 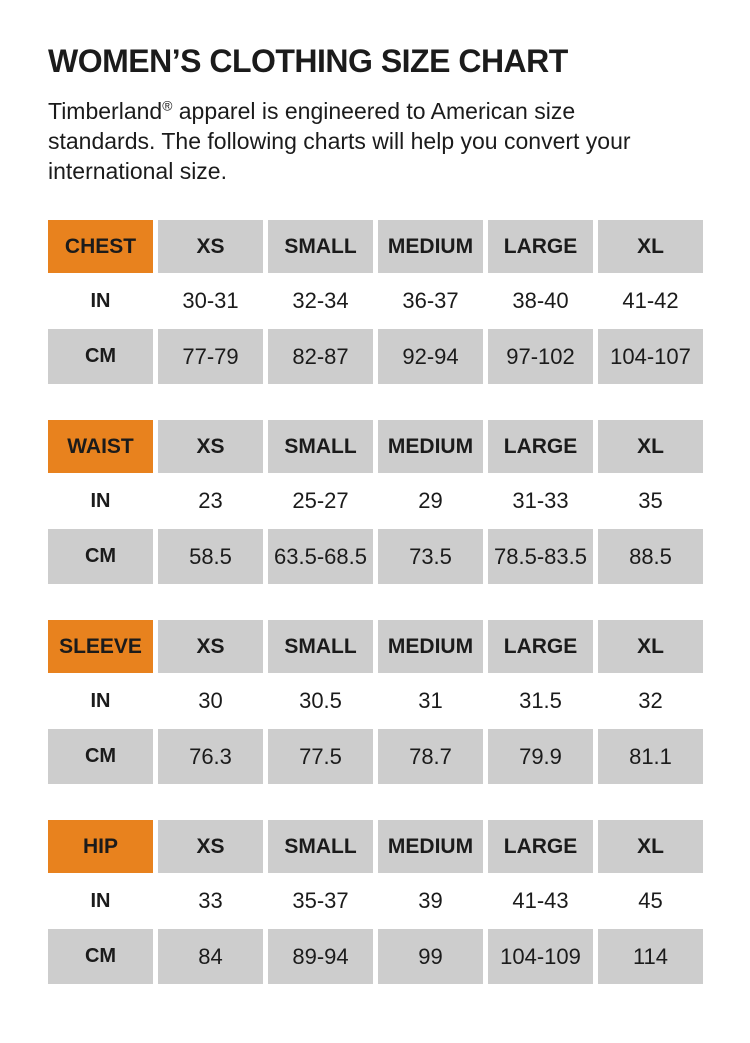 I want to click on value-waist-cm: 63.5-68.5, so click(x=320, y=556).